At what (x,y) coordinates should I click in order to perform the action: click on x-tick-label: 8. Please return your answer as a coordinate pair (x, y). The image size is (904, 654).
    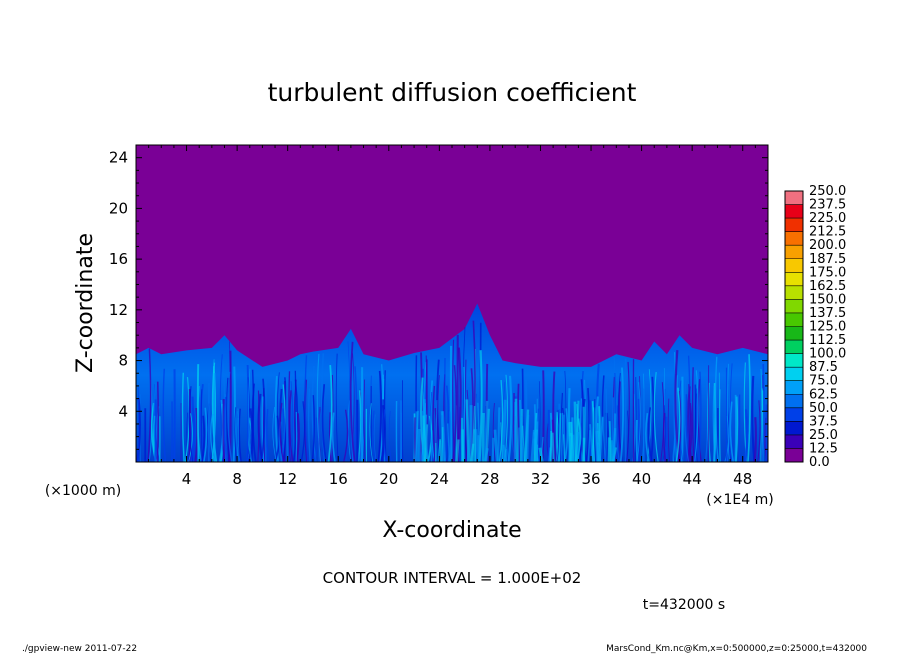
    Looking at the image, I should click on (237, 479).